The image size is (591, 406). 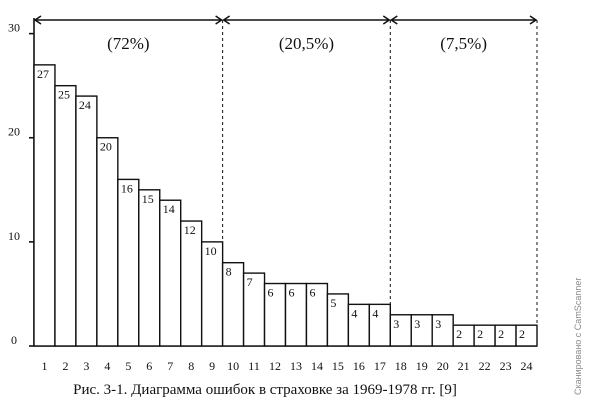 What do you see at coordinates (275, 366) in the screenshot?
I see `x-tick-label: 12` at bounding box center [275, 366].